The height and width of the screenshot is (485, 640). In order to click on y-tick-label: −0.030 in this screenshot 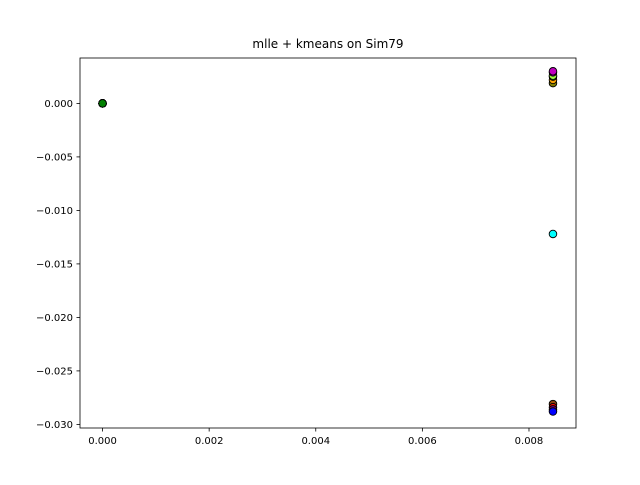, I will do `click(54, 425)`.